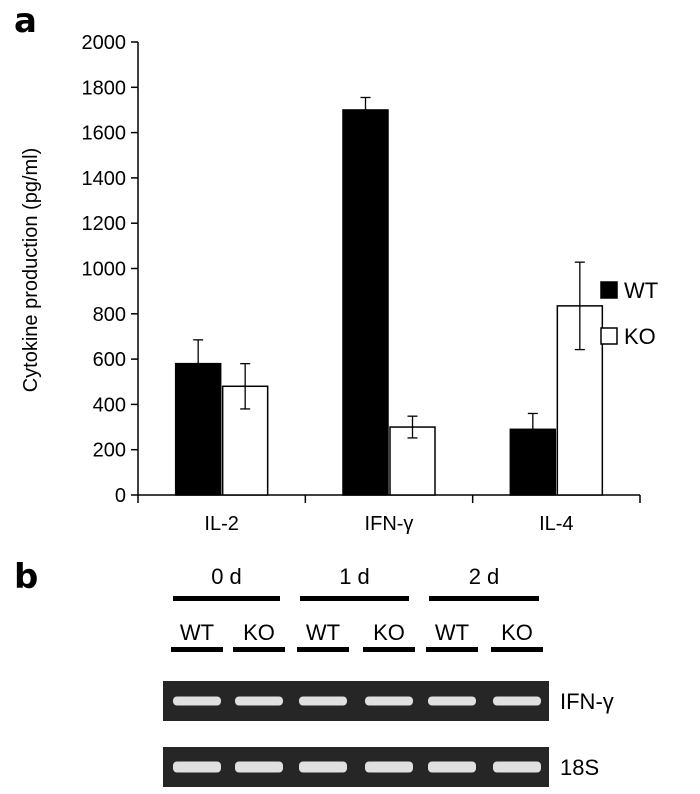 The image size is (700, 794). I want to click on y-tick-label: 1600, so click(104, 134).